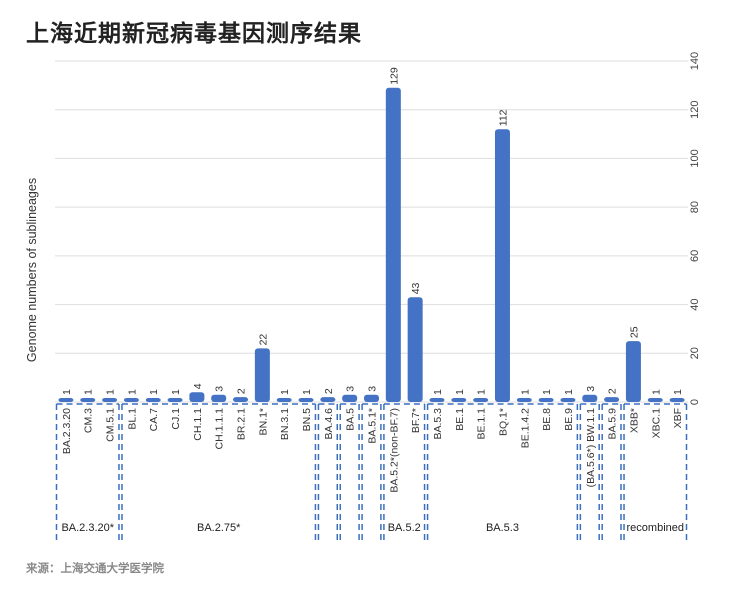 The width and height of the screenshot is (750, 593). I want to click on x-tick-label: BR.2.1, so click(242, 424).